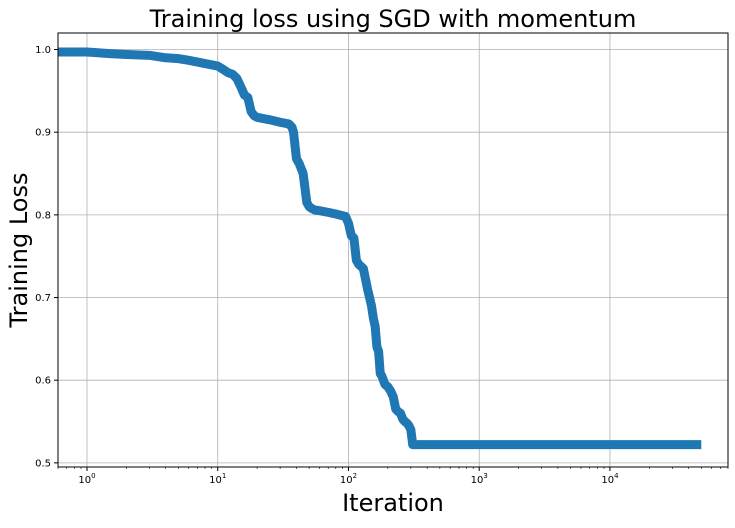 The image size is (735, 528). Describe the element at coordinates (393, 503) in the screenshot. I see `x-axis-label: Iteration` at that location.